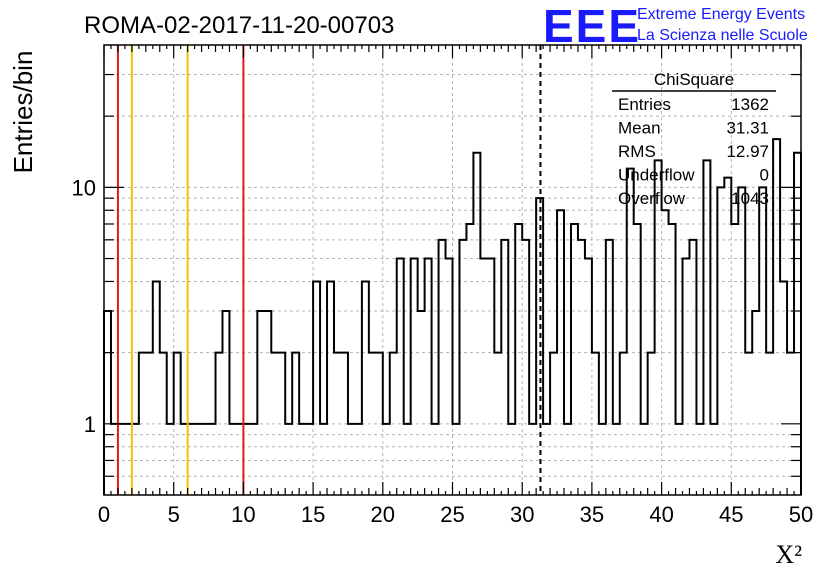 The width and height of the screenshot is (836, 572). What do you see at coordinates (84, 187) in the screenshot?
I see `y-tick-label: 10` at bounding box center [84, 187].